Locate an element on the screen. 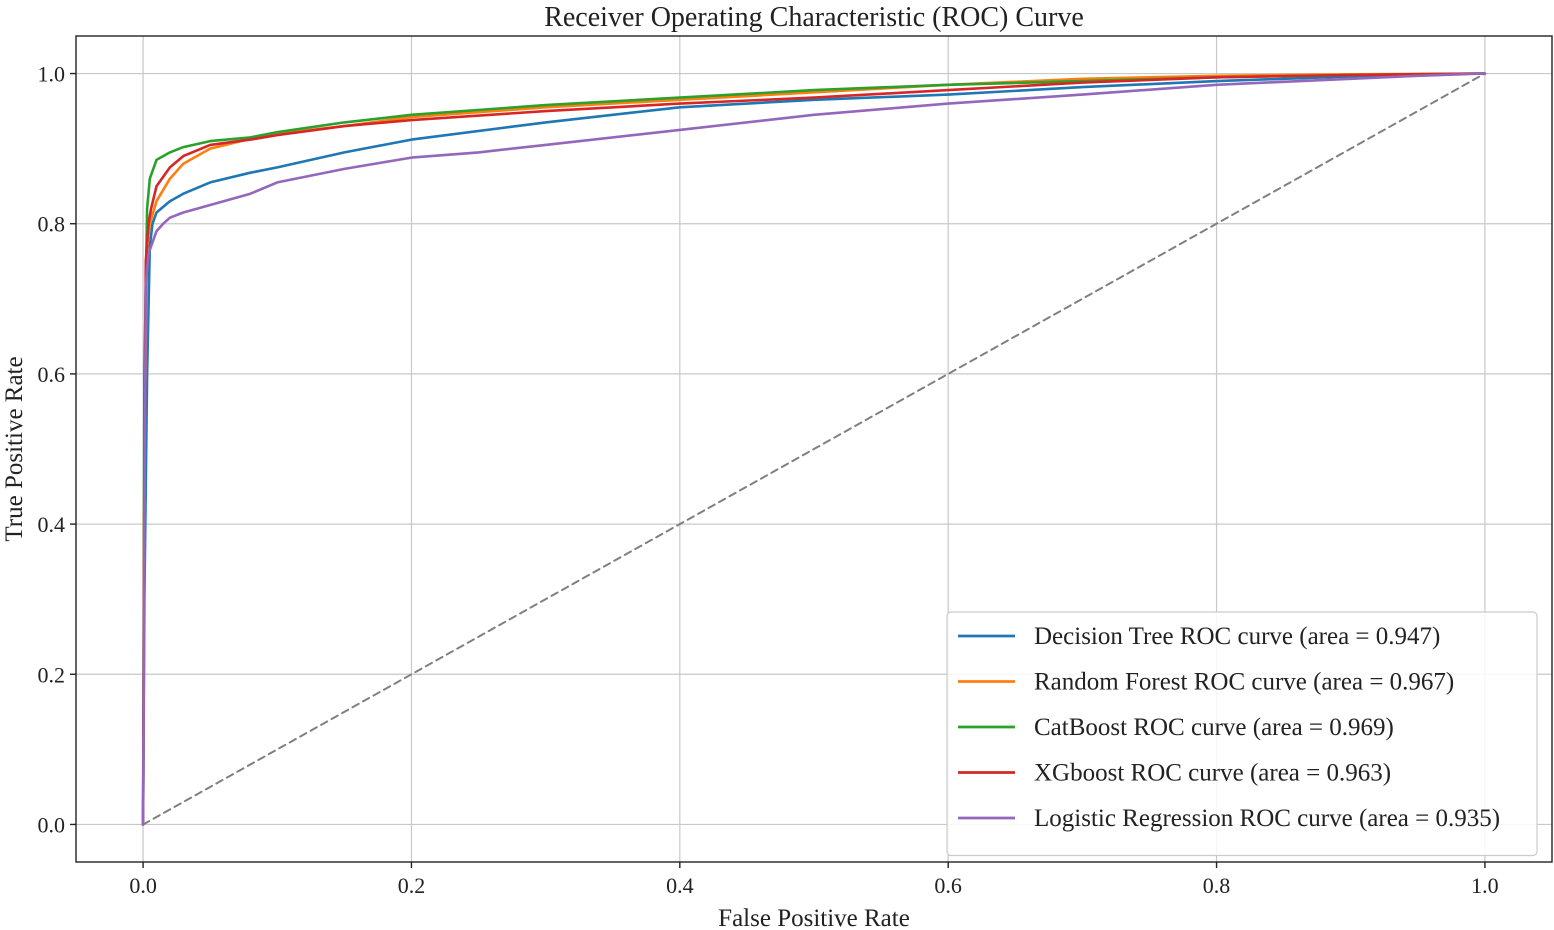 This screenshot has width=1554, height=930. x-tick-label: 0.4 is located at coordinates (680, 885).